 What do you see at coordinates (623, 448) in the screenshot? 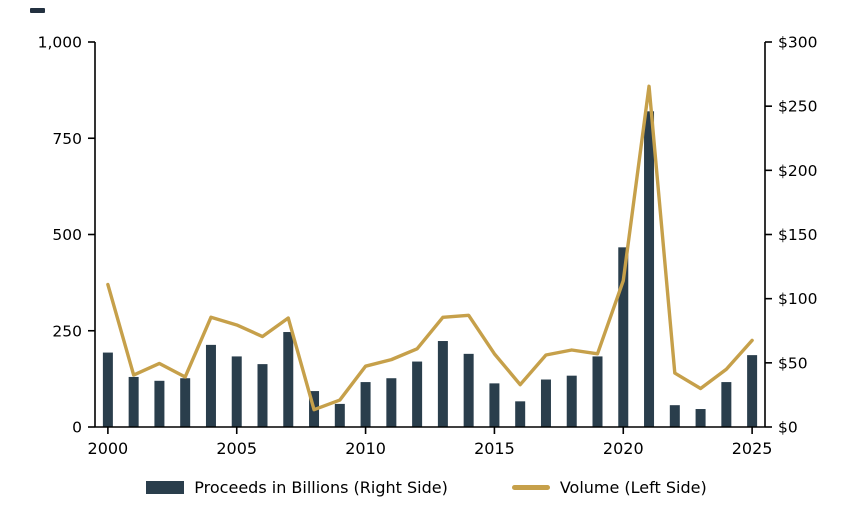
I see `x-axis-label: 2020` at bounding box center [623, 448].